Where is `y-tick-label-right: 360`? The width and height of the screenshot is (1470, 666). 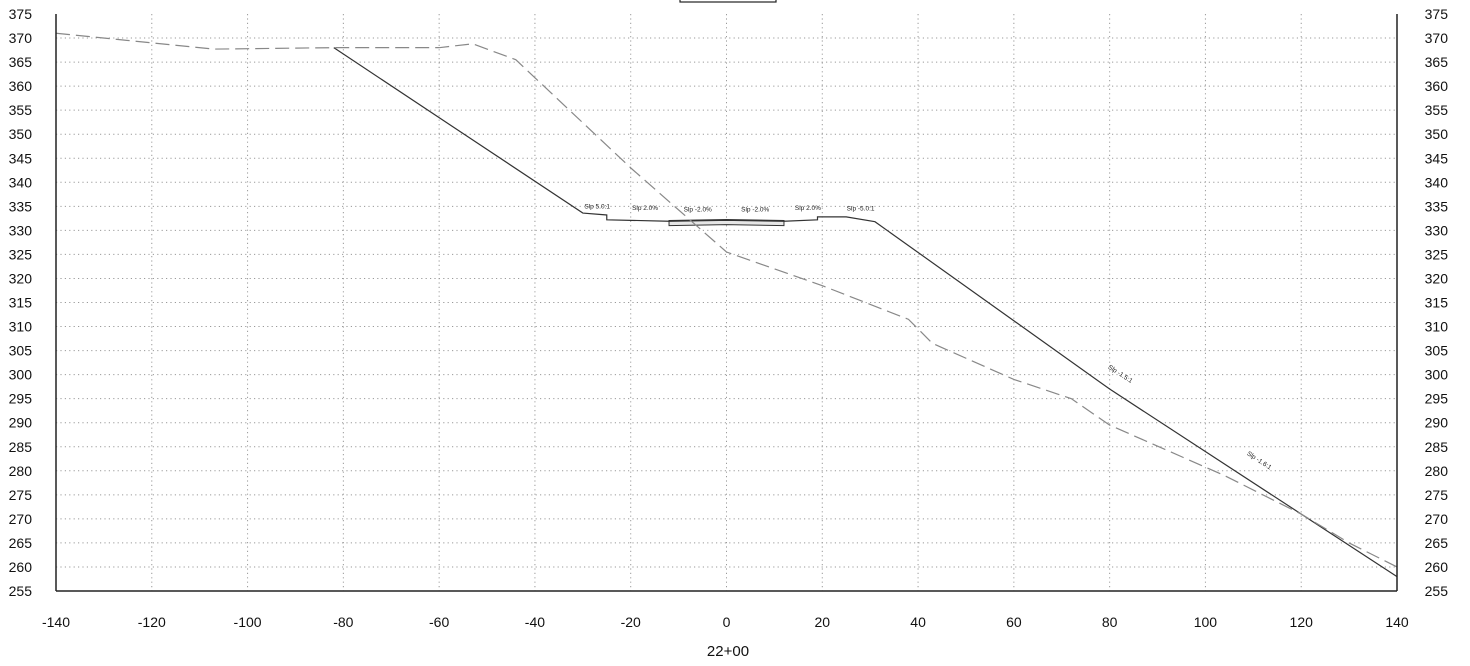 y-tick-label-right: 360 is located at coordinates (1437, 86).